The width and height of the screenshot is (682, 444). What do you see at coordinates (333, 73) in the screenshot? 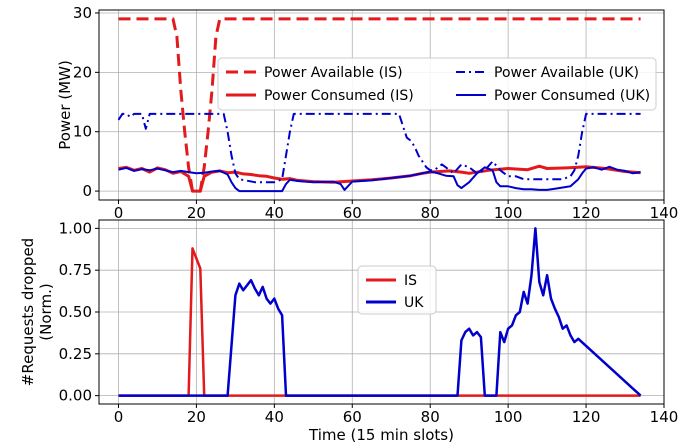
I see `legend-label: Power Available (IS)` at bounding box center [333, 73].